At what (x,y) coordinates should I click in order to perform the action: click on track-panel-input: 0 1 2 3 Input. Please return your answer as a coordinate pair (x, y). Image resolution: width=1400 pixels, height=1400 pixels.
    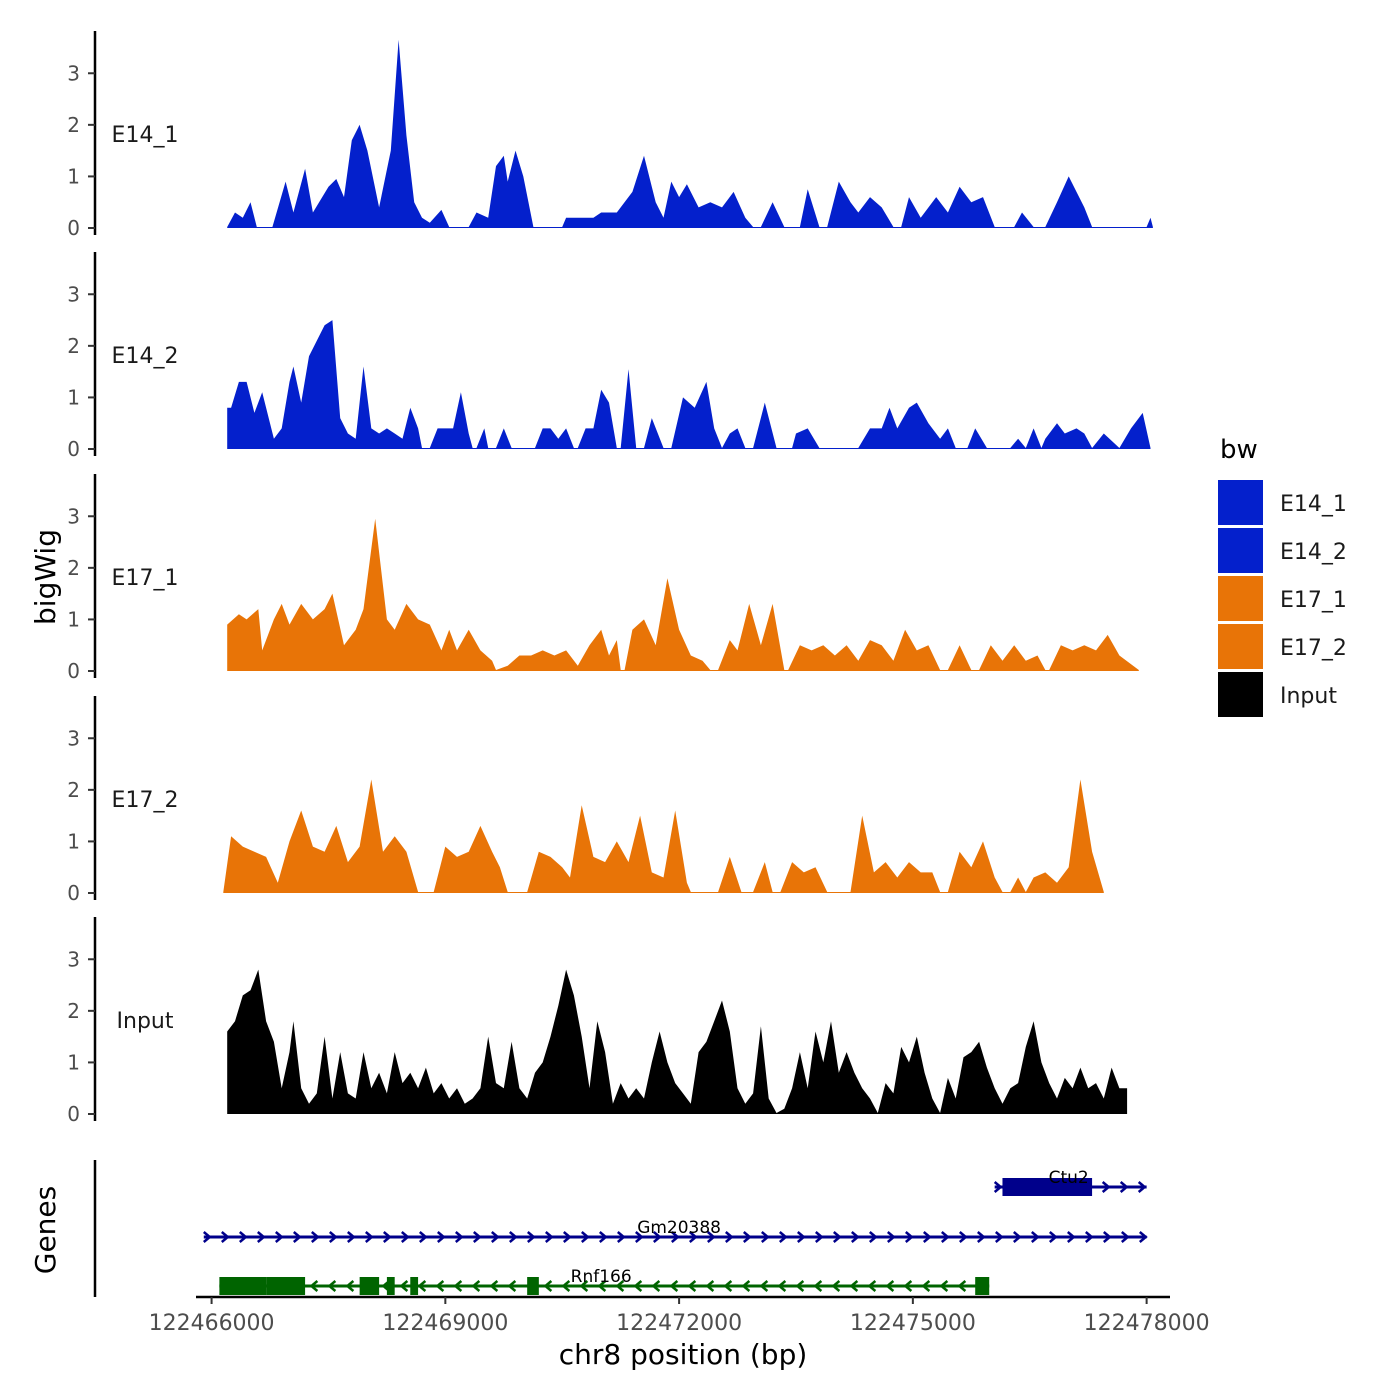
    Looking at the image, I should click on (597, 1021).